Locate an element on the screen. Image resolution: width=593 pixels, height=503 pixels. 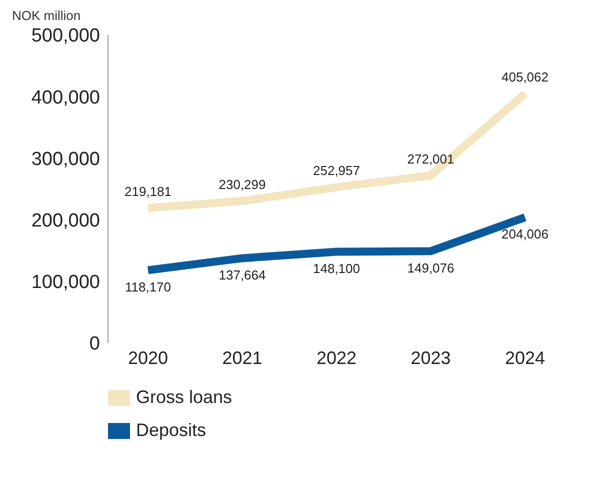
data-label: 137,664 is located at coordinates (242, 274).